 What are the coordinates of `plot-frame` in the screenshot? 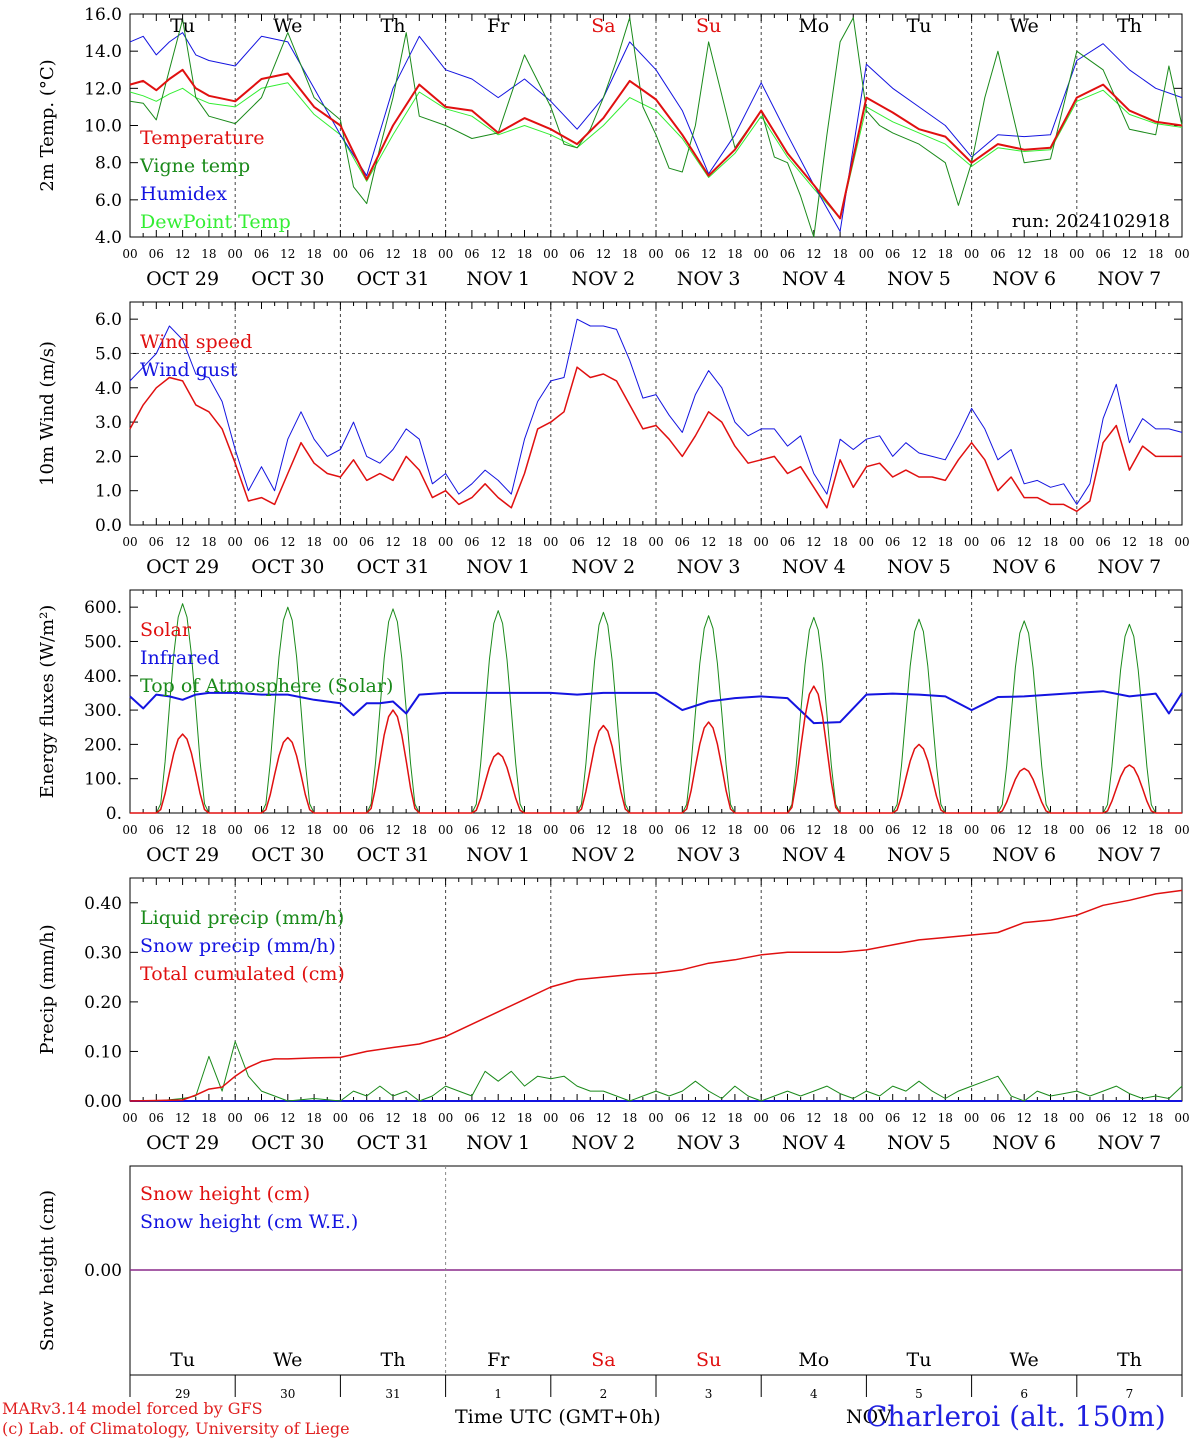 It's located at (656, 125).